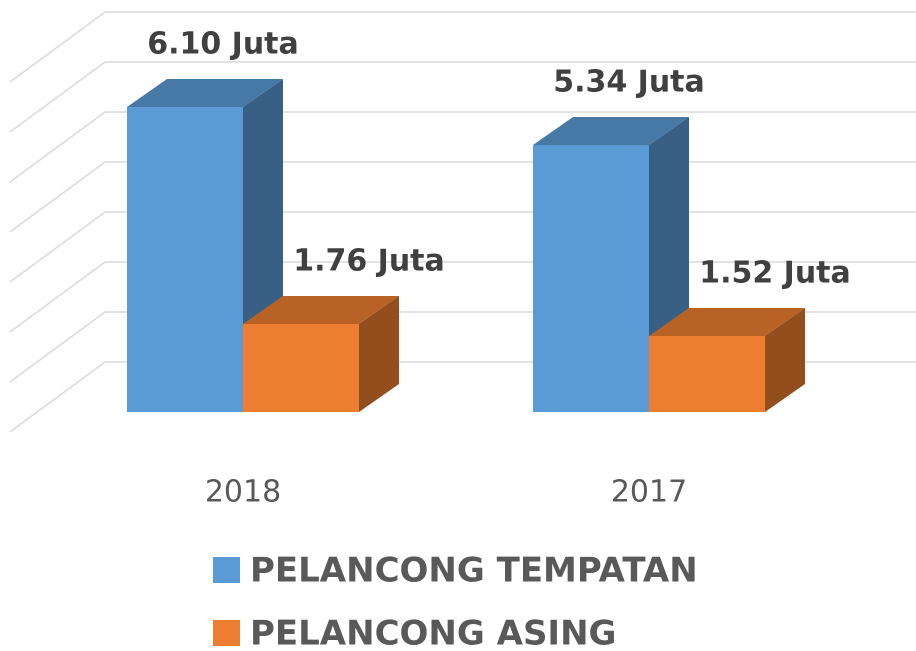 The width and height of the screenshot is (916, 651). Describe the element at coordinates (369, 261) in the screenshot. I see `data-label: 1.76 Juta` at that location.